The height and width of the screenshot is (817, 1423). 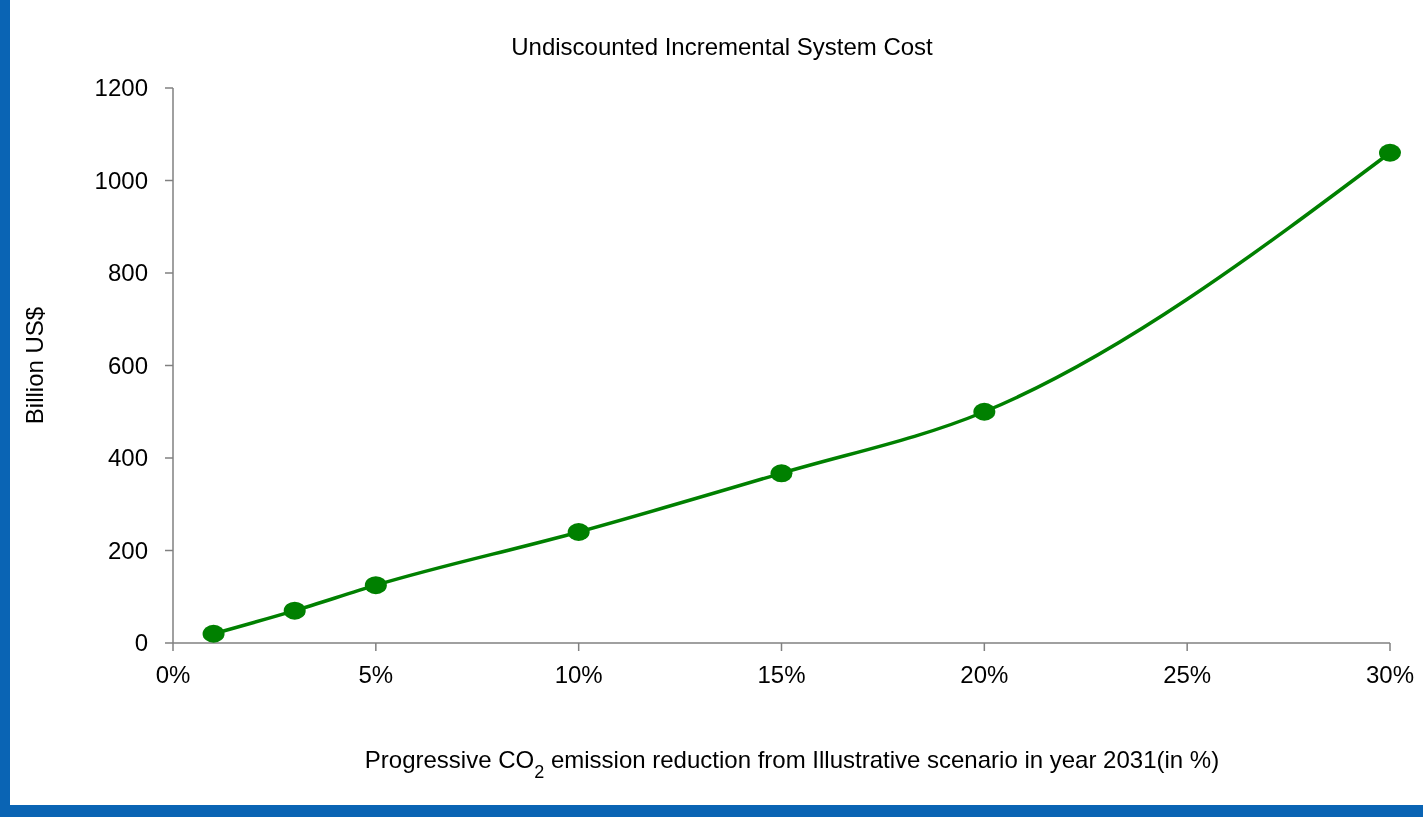 I want to click on x-tick-label: 10%, so click(x=578, y=675).